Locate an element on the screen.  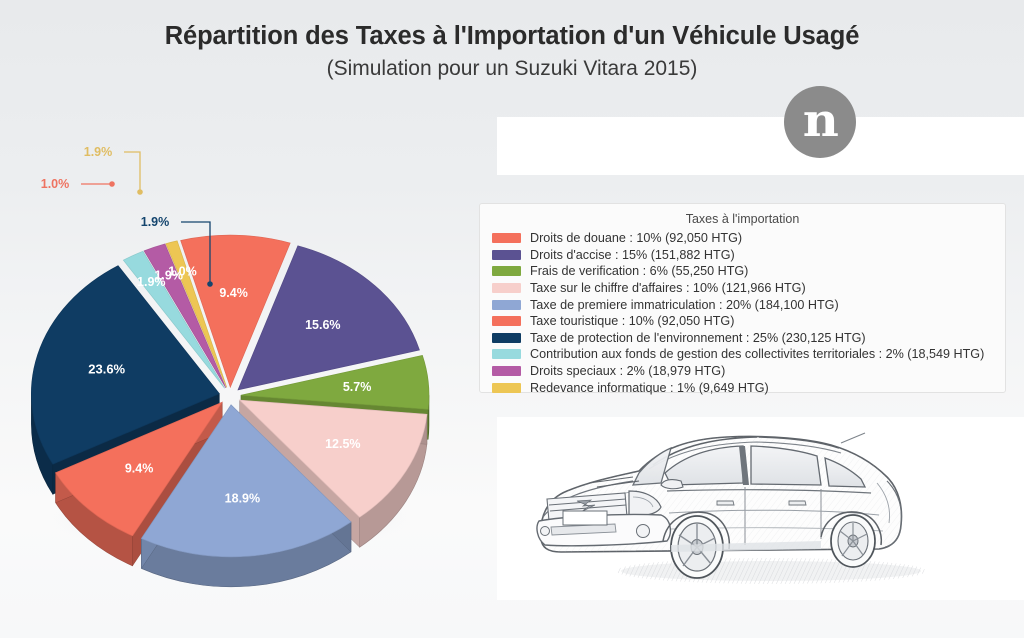
logo-glyph: n is located at coordinates (821, 120).